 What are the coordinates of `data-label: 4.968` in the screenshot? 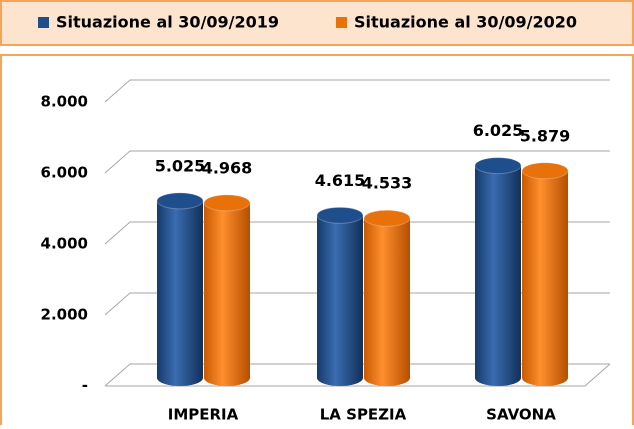 It's located at (227, 167).